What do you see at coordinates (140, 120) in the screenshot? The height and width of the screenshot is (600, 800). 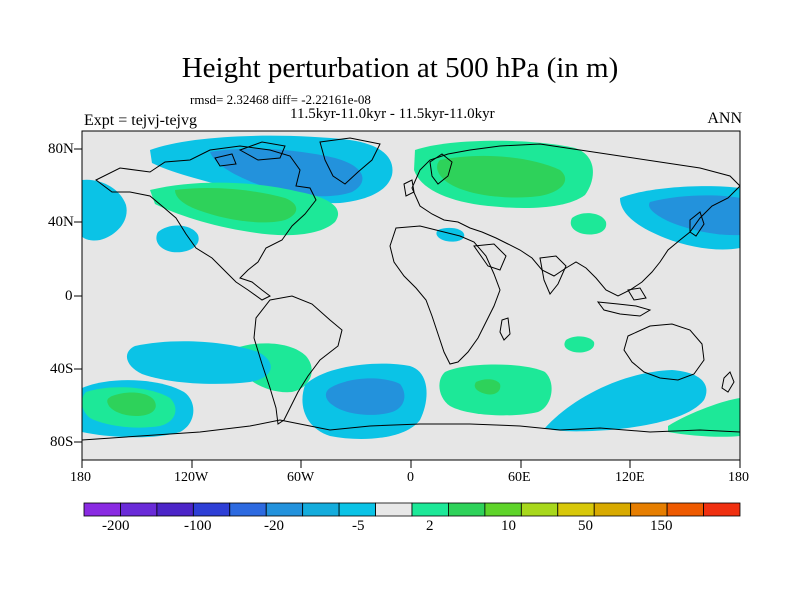 I see `experiment-label: Expt = tejvj-tejvg` at bounding box center [140, 120].